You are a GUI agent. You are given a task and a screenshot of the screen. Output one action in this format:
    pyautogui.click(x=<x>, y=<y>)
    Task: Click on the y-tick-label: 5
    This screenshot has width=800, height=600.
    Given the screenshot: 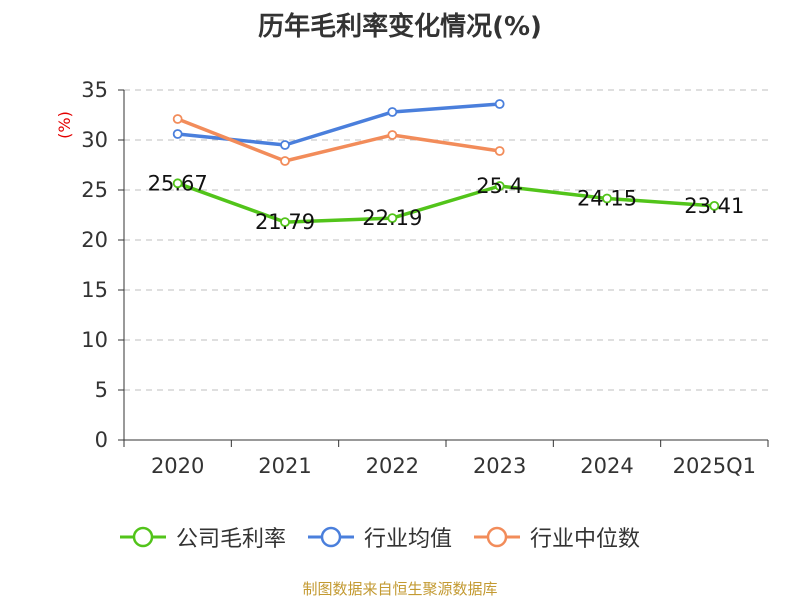 What is the action you would take?
    pyautogui.click(x=101, y=390)
    